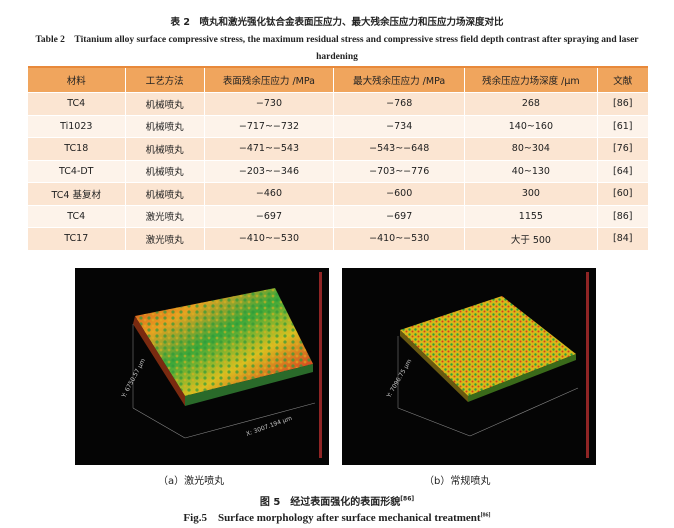 The width and height of the screenshot is (674, 528). What do you see at coordinates (407, 499) in the screenshot?
I see `figure-title-cn-ref: [86]` at bounding box center [407, 499].